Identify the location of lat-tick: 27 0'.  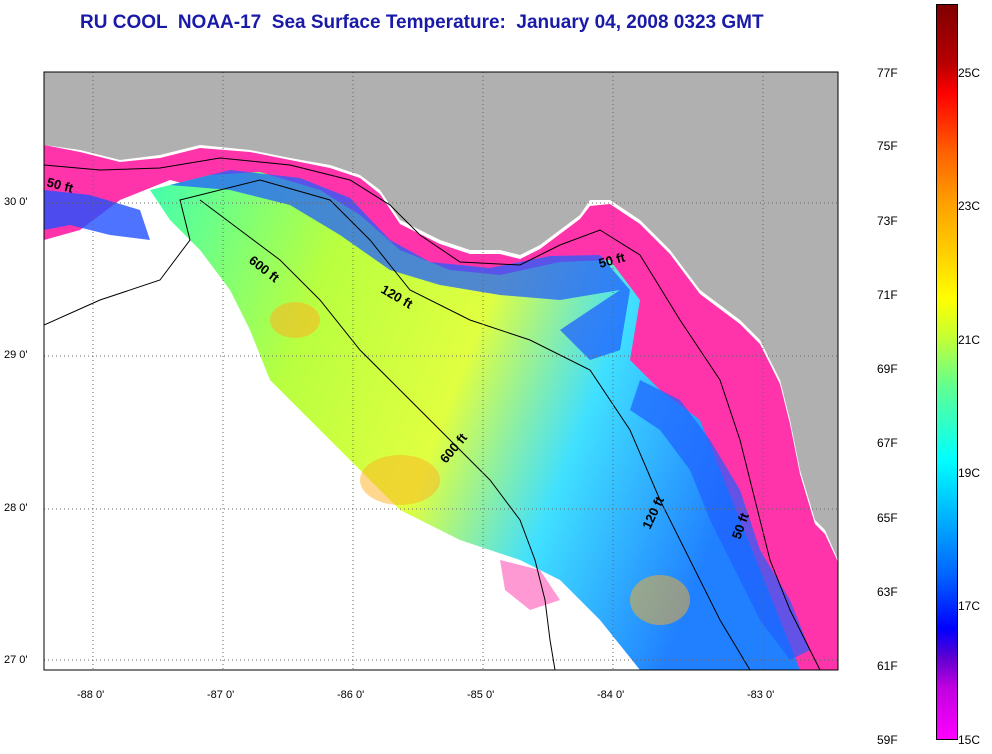
(16, 660).